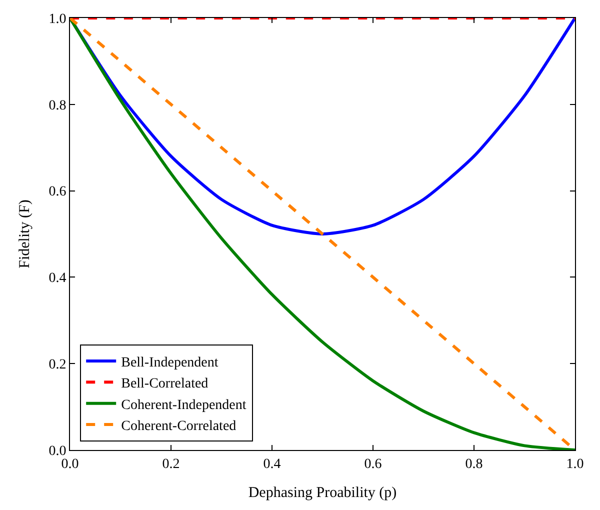  Describe the element at coordinates (57, 19) in the screenshot. I see `y-tick-label: 1.0` at that location.